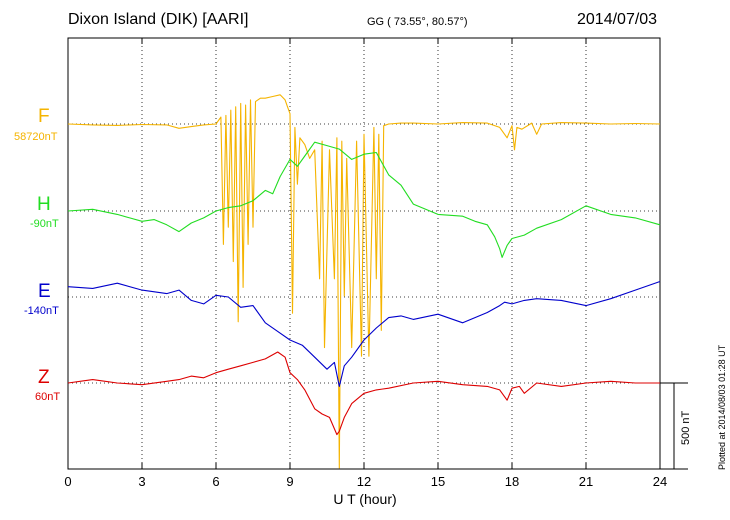 This screenshot has width=730, height=520. Describe the element at coordinates (512, 481) in the screenshot. I see `x-tick-label: 18` at that location.